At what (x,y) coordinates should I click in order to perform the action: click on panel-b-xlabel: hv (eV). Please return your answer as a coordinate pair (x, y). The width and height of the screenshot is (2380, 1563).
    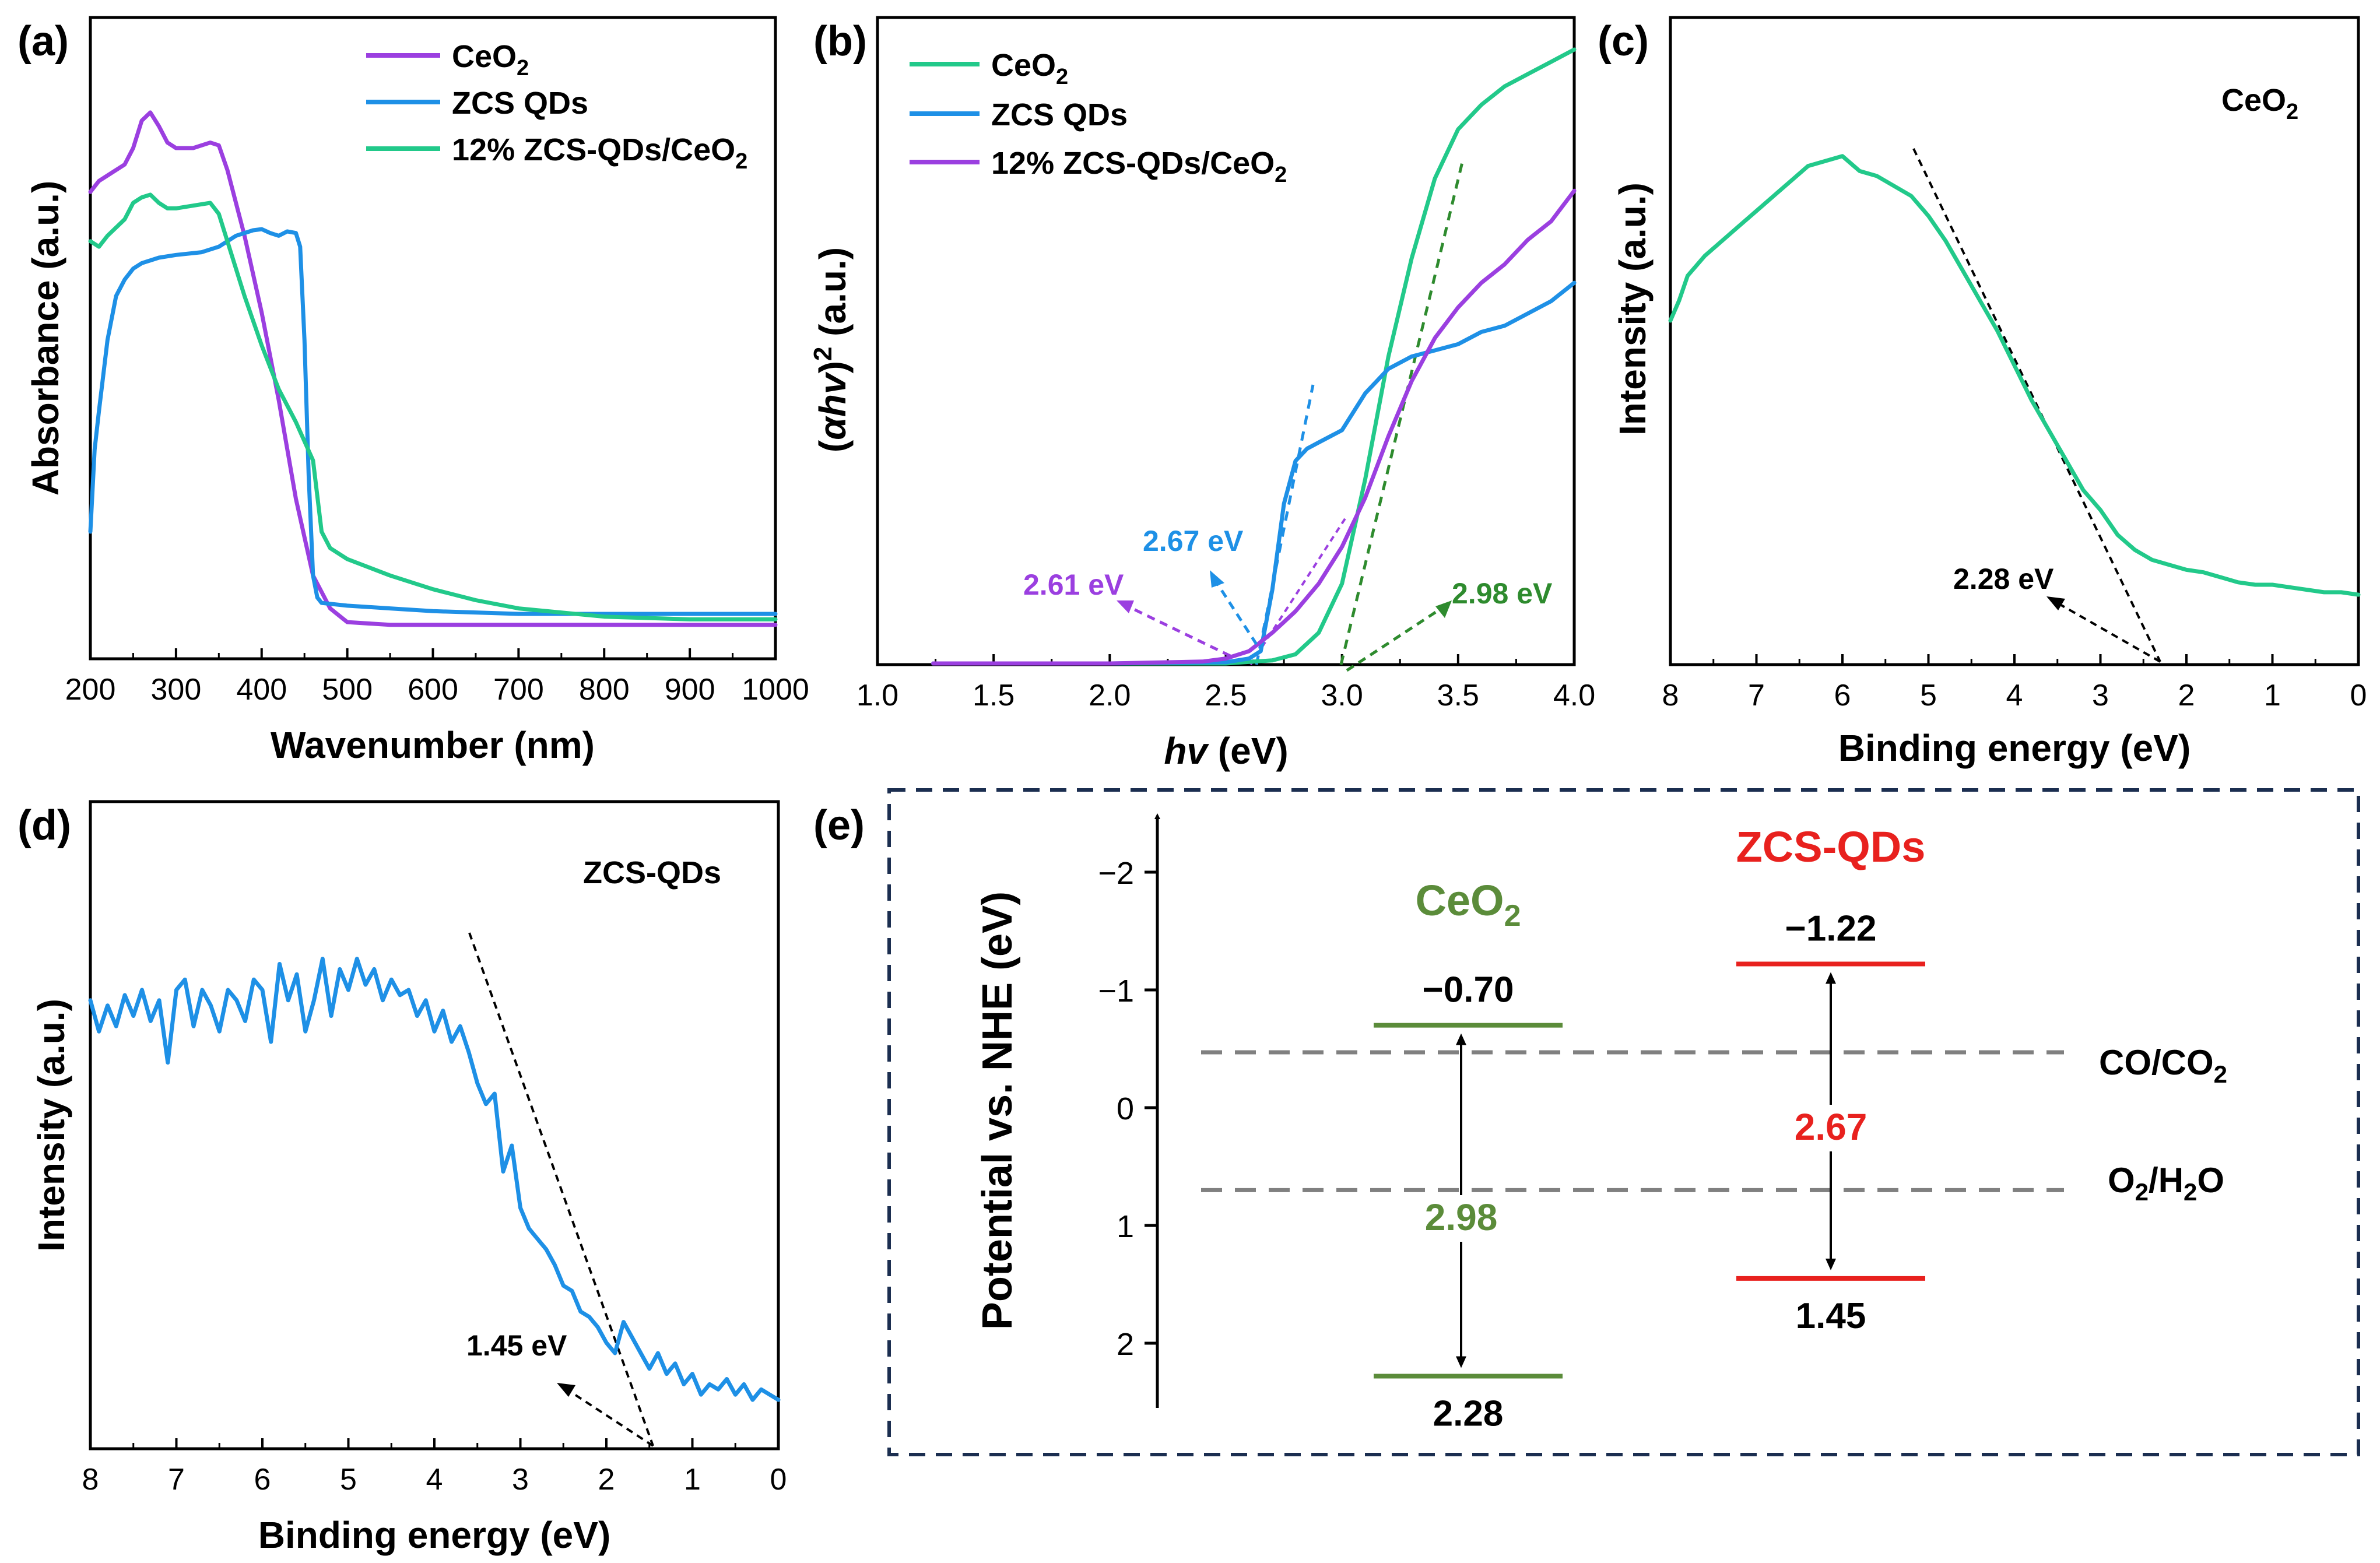
    Looking at the image, I should click on (1226, 751).